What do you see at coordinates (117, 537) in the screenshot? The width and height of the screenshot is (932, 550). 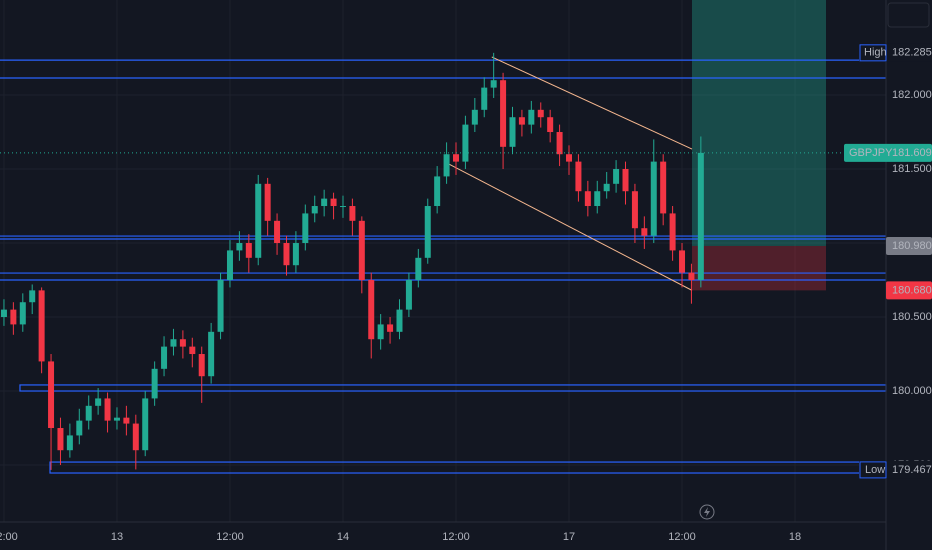 I see `x-tick-label: 13` at bounding box center [117, 537].